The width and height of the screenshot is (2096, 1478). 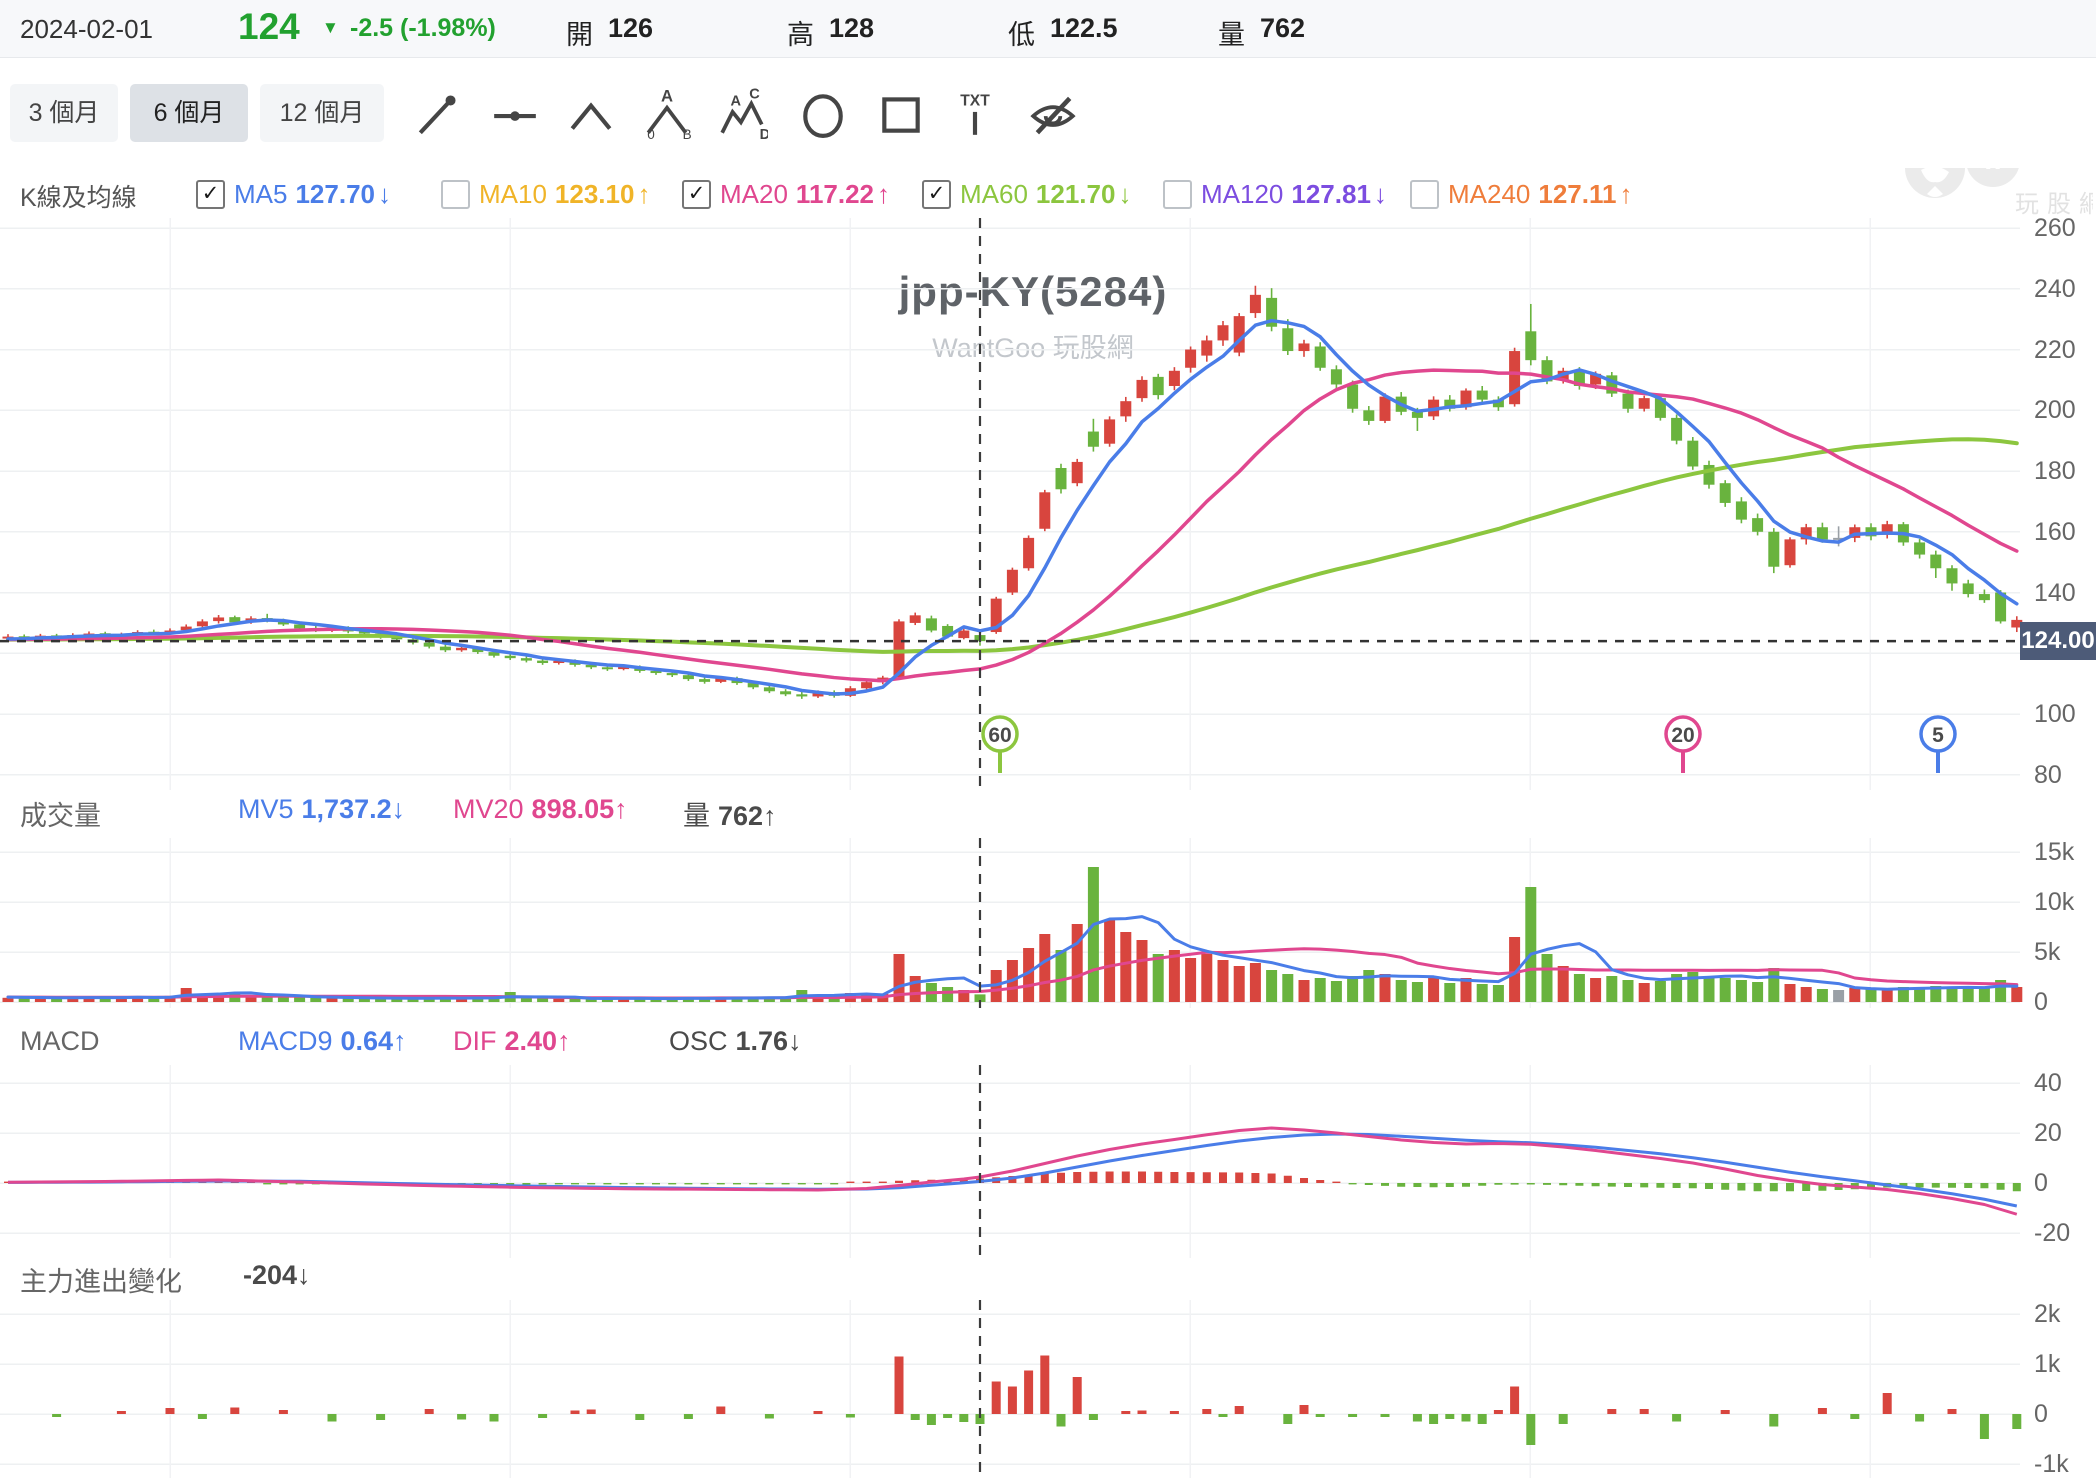 I want to click on low-label: 低, so click(x=1021, y=35).